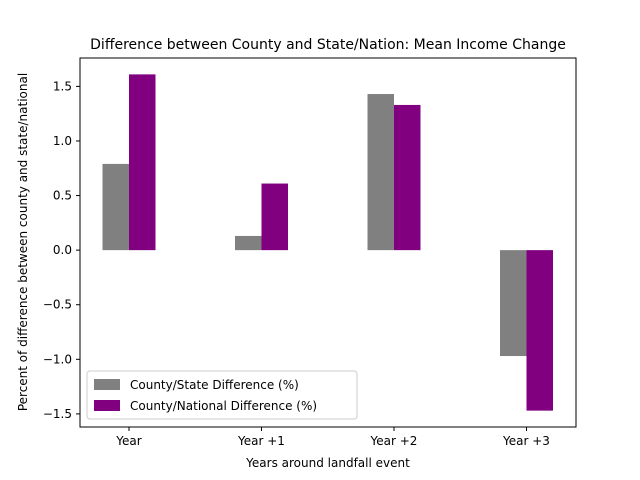 The width and height of the screenshot is (640, 480). Describe the element at coordinates (57, 359) in the screenshot. I see `y-tick-label: −1.0` at that location.